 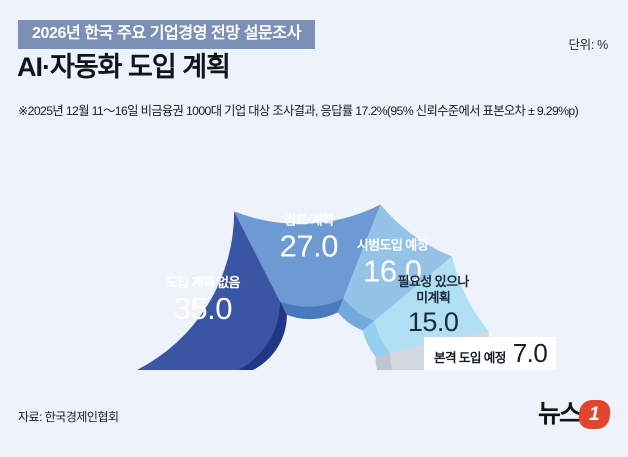 What do you see at coordinates (124, 67) in the screenshot?
I see `page-title: AI·자동화 도입 계획` at bounding box center [124, 67].